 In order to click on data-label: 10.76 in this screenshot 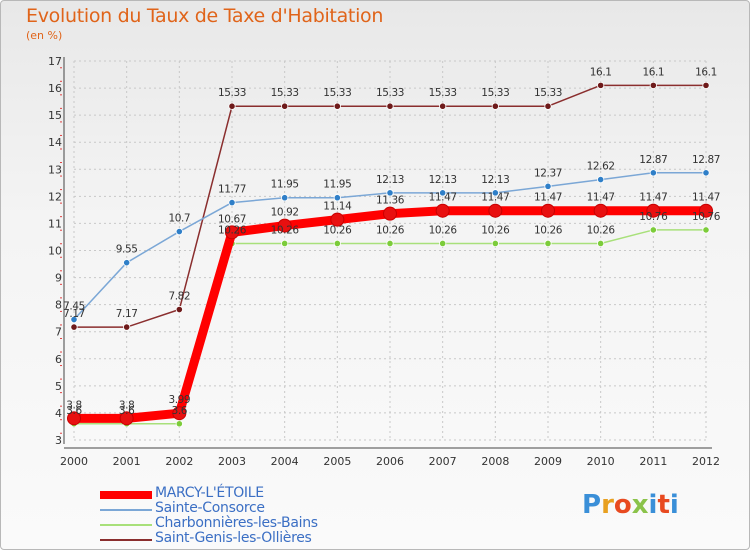, I will do `click(653, 217)`.